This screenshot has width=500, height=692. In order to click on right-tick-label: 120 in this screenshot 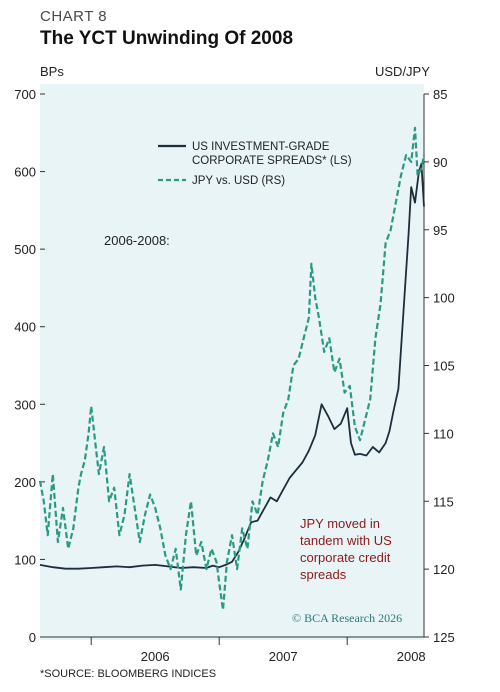, I will do `click(444, 569)`.